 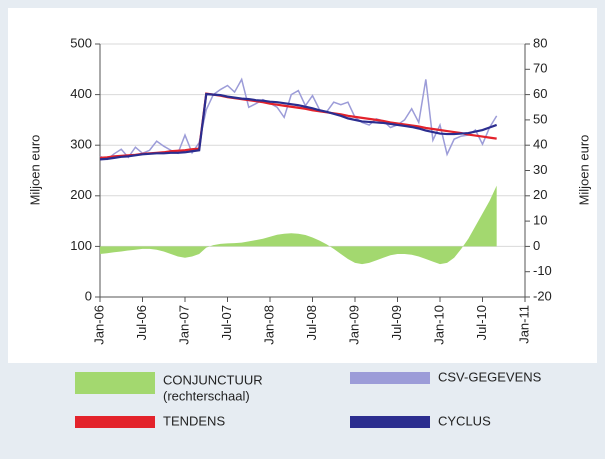 What do you see at coordinates (396, 322) in the screenshot?
I see `x-tick-label: Jul-09` at bounding box center [396, 322].